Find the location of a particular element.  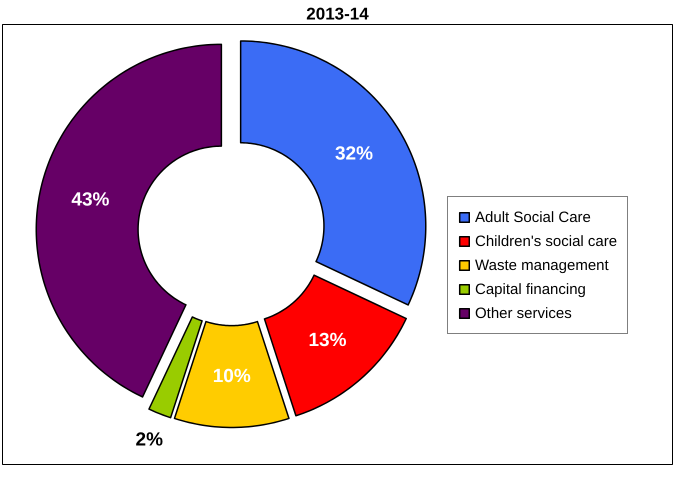

data-label: 2% is located at coordinates (150, 439).